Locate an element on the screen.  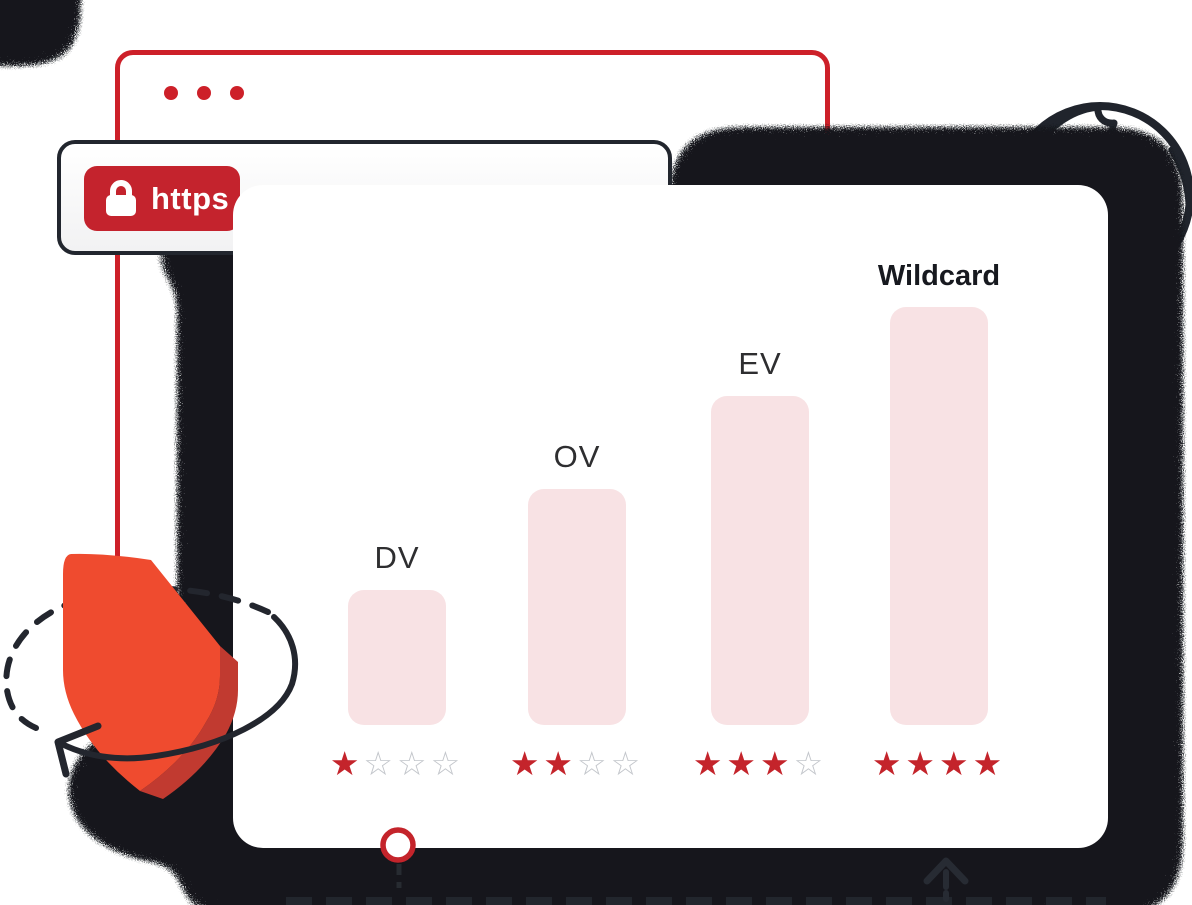
star-rating: ★★☆☆ is located at coordinates (577, 763).